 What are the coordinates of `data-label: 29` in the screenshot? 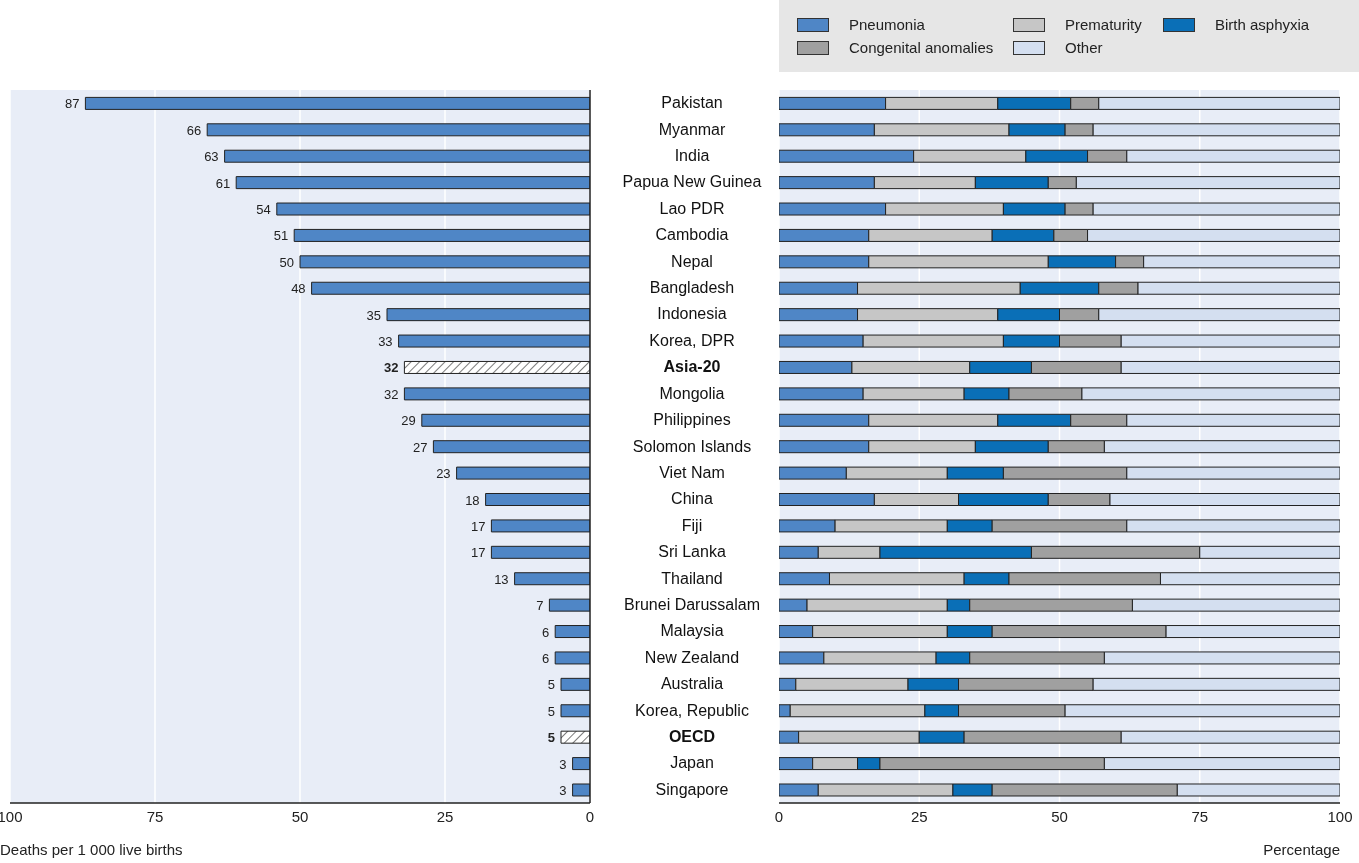 It's located at (408, 421).